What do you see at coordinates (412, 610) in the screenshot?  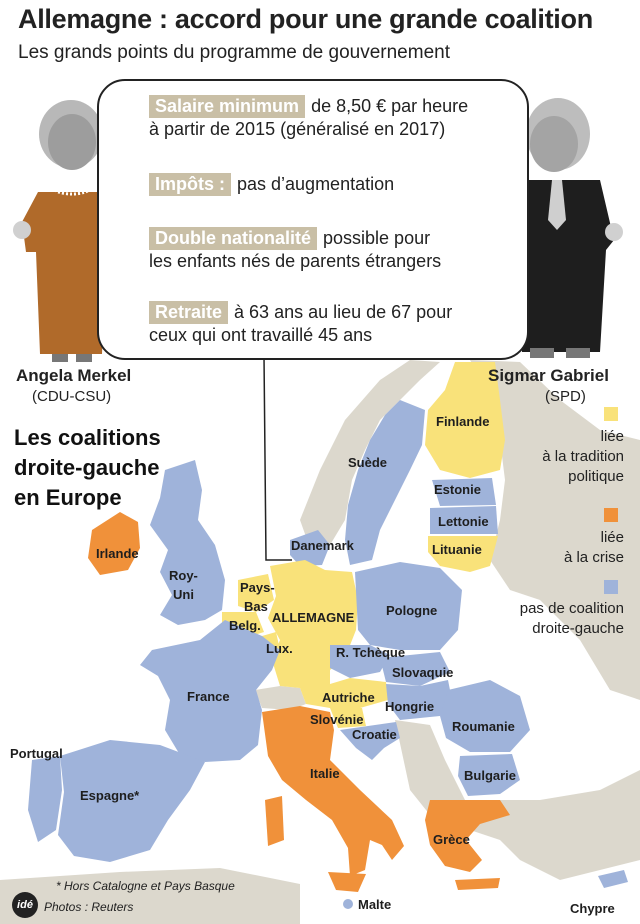 I see `label-pologne: Pologne` at bounding box center [412, 610].